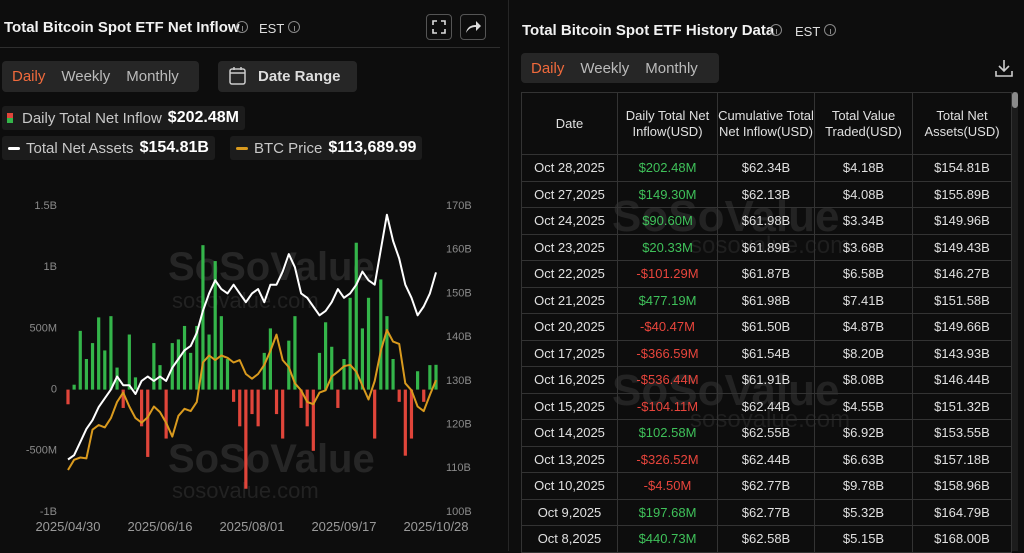 The height and width of the screenshot is (553, 1024). I want to click on share-button, so click(473, 27).